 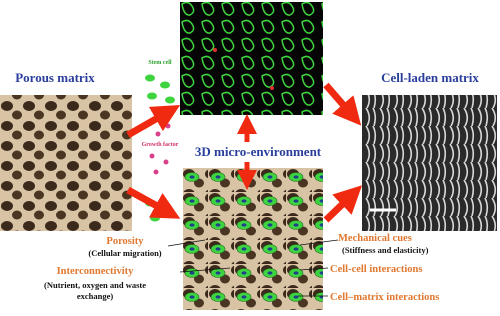 I want to click on porous-label: Porous matrix, so click(x=55, y=77).